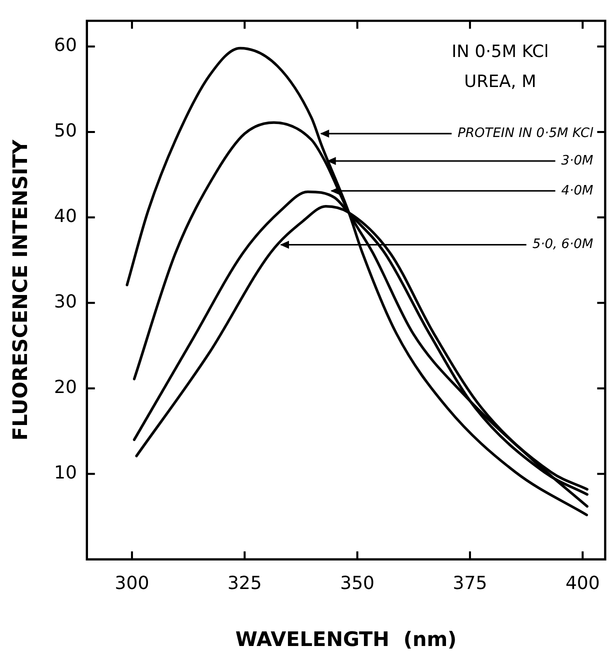  I want to click on x-tick-label: 400, so click(582, 583).